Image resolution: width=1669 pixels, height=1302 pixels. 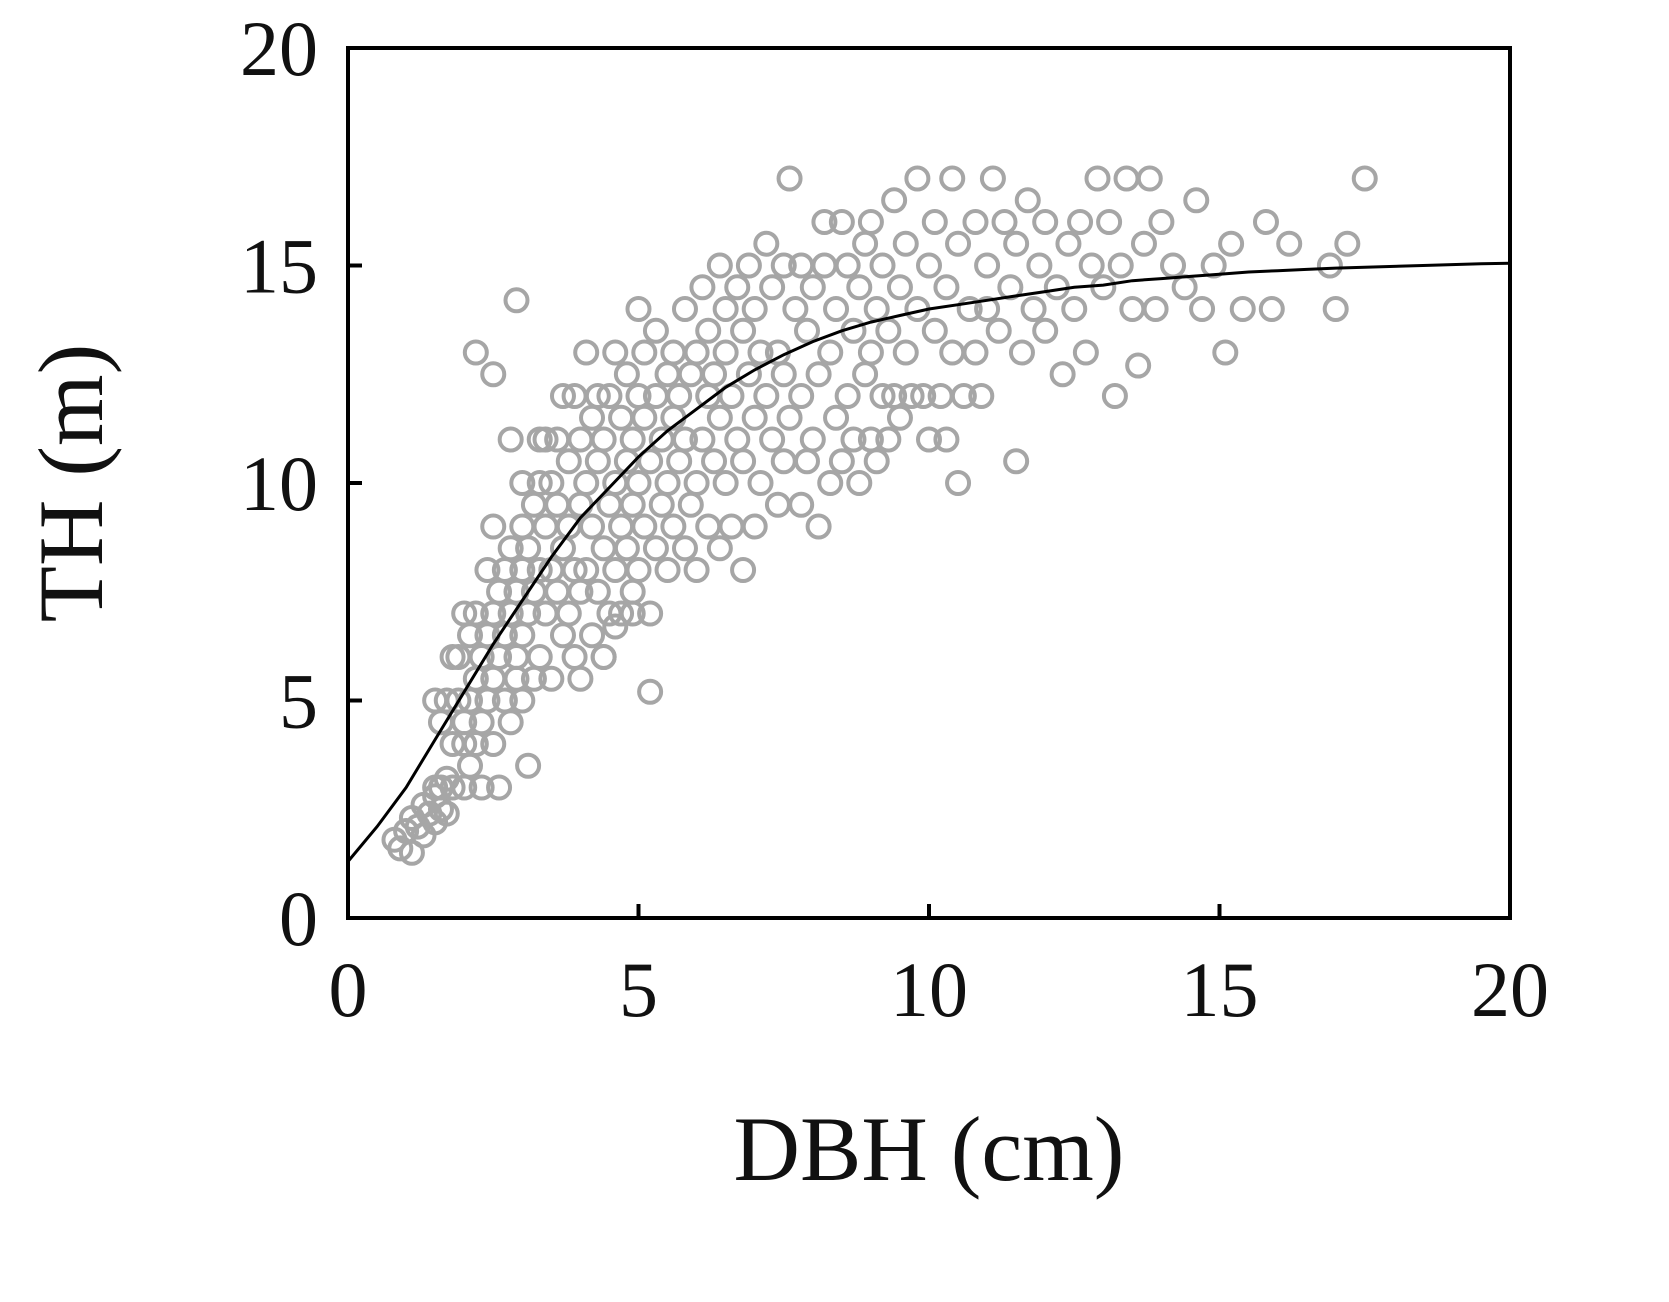 What do you see at coordinates (279, 483) in the screenshot?
I see `y-tick-label: 10` at bounding box center [279, 483].